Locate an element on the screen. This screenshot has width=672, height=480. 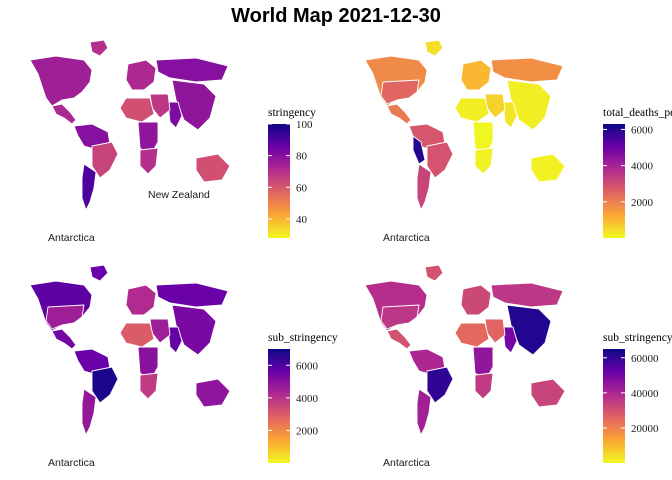
sub-stringency-region-greenland is located at coordinates (99, 273).